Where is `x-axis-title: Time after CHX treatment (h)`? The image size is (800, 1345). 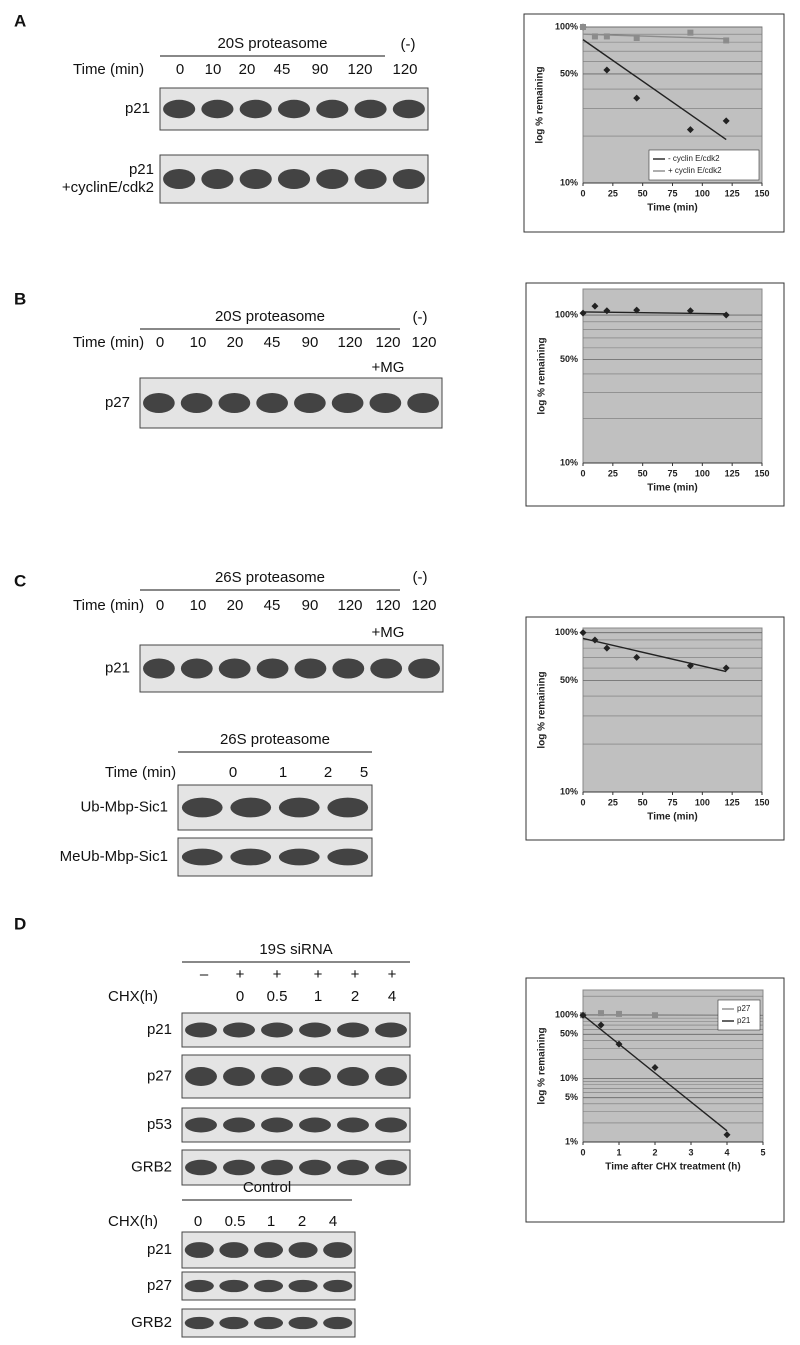
x-axis-title: Time after CHX treatment (h) is located at coordinates (672, 1167).